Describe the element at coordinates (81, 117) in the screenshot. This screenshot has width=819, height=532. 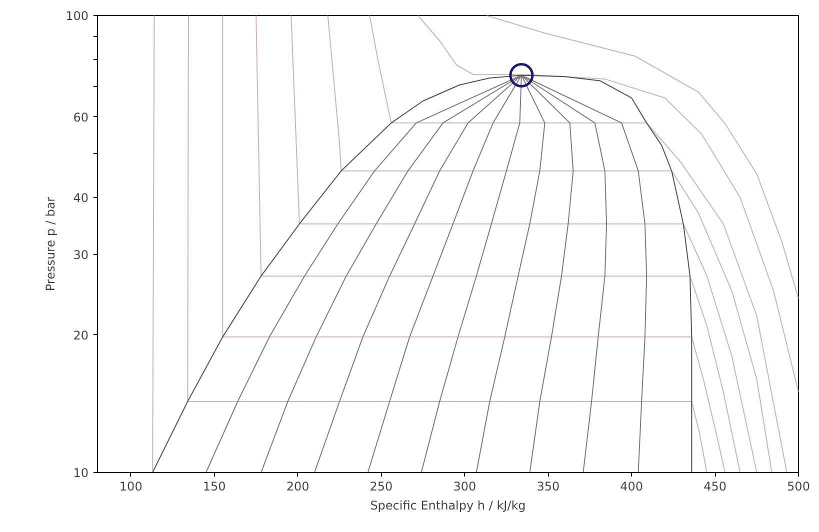
I see `y-tick-label: 60` at that location.